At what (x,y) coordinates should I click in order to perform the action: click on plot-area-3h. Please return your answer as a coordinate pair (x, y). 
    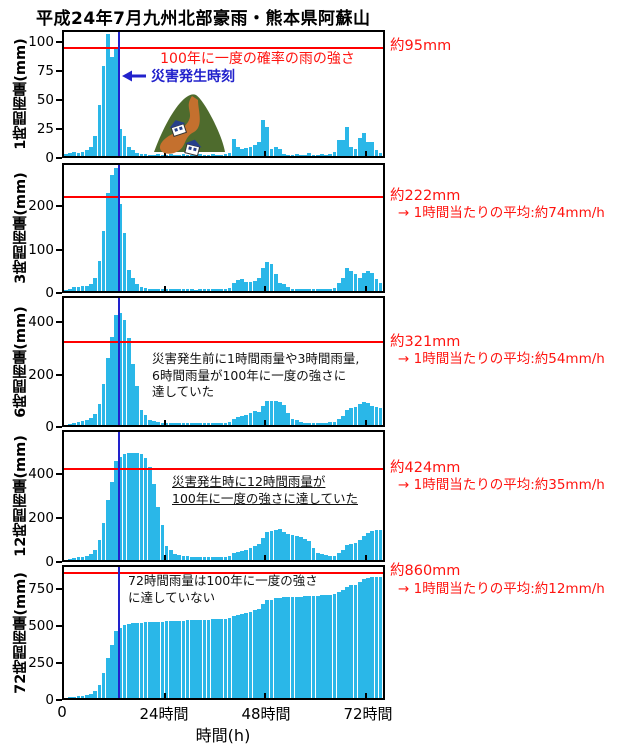
    Looking at the image, I should click on (223, 228).